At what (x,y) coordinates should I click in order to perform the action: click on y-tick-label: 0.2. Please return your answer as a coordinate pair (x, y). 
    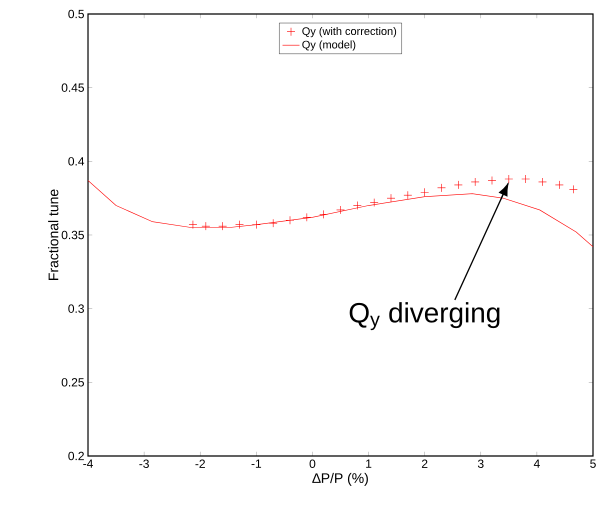
    Looking at the image, I should click on (76, 456).